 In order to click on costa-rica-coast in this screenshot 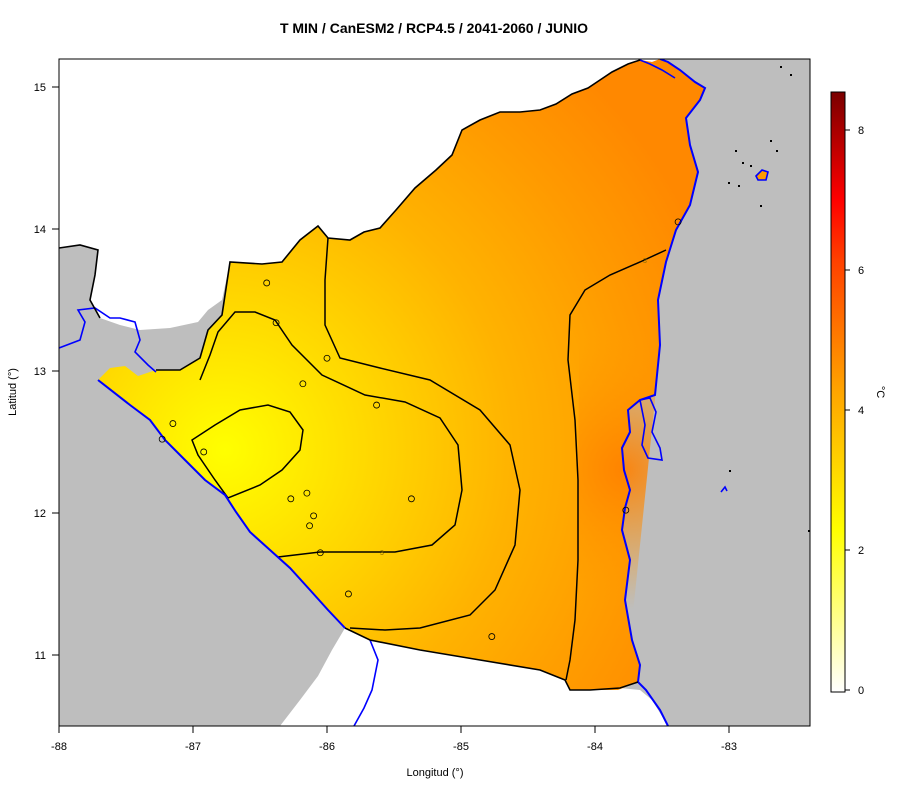, I will do `click(366, 682)`.